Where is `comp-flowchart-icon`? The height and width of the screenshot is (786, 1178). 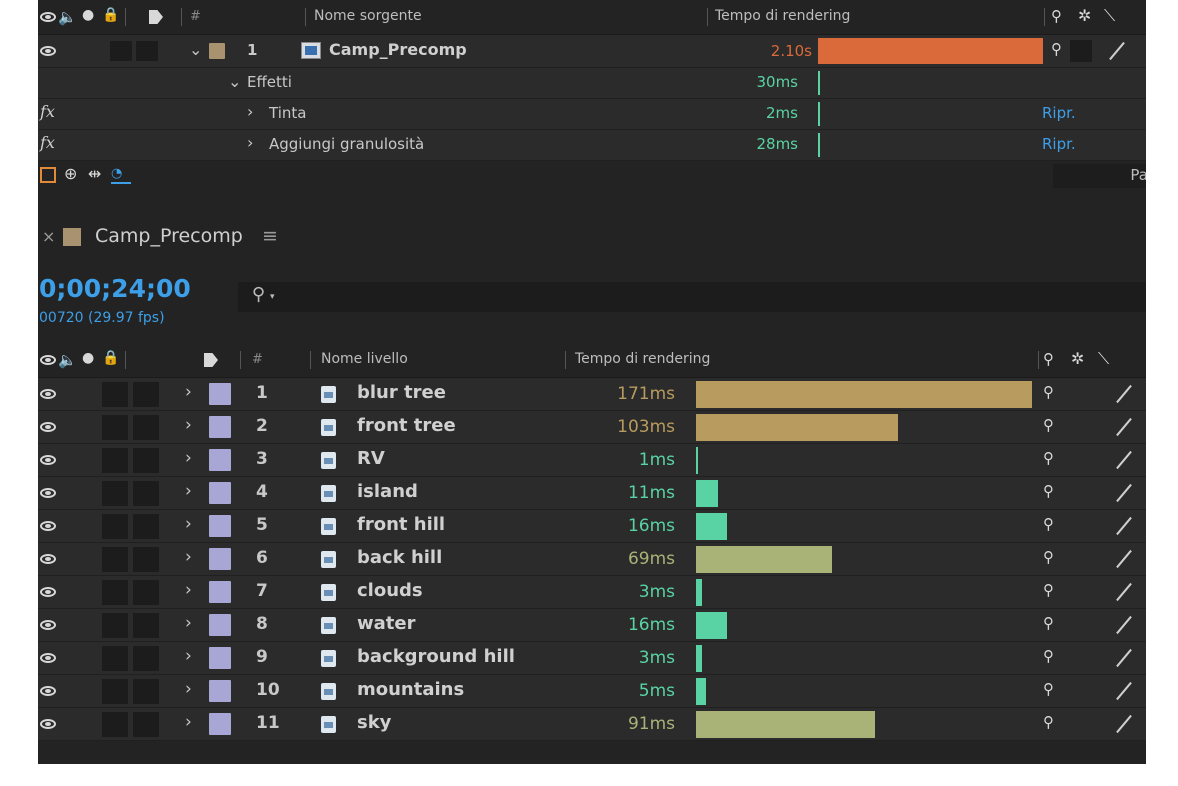
comp-flowchart-icon is located at coordinates (48, 175).